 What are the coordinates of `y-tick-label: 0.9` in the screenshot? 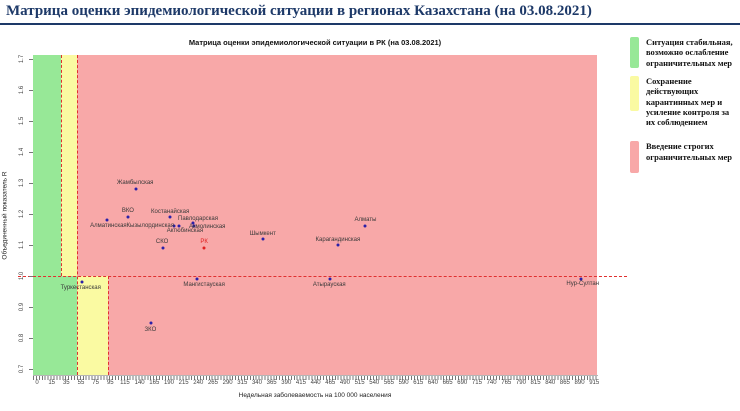 It's located at (22, 307).